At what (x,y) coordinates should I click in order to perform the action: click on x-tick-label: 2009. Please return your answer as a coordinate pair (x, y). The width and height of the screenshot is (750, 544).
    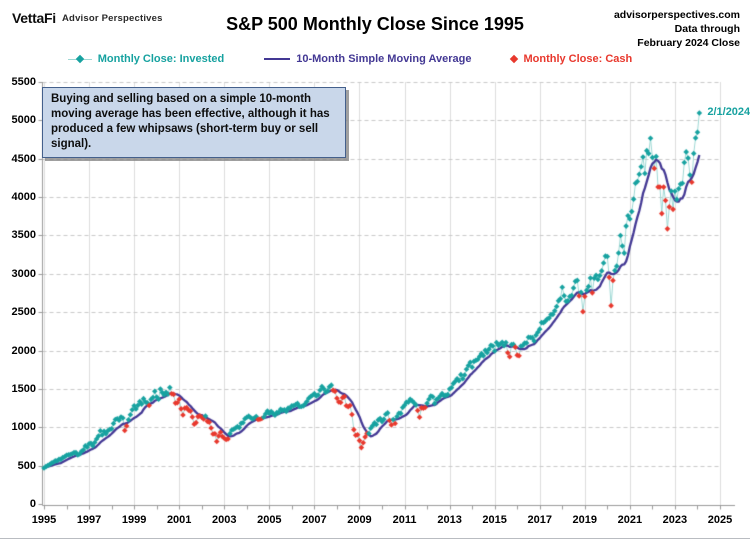
    Looking at the image, I should click on (359, 520).